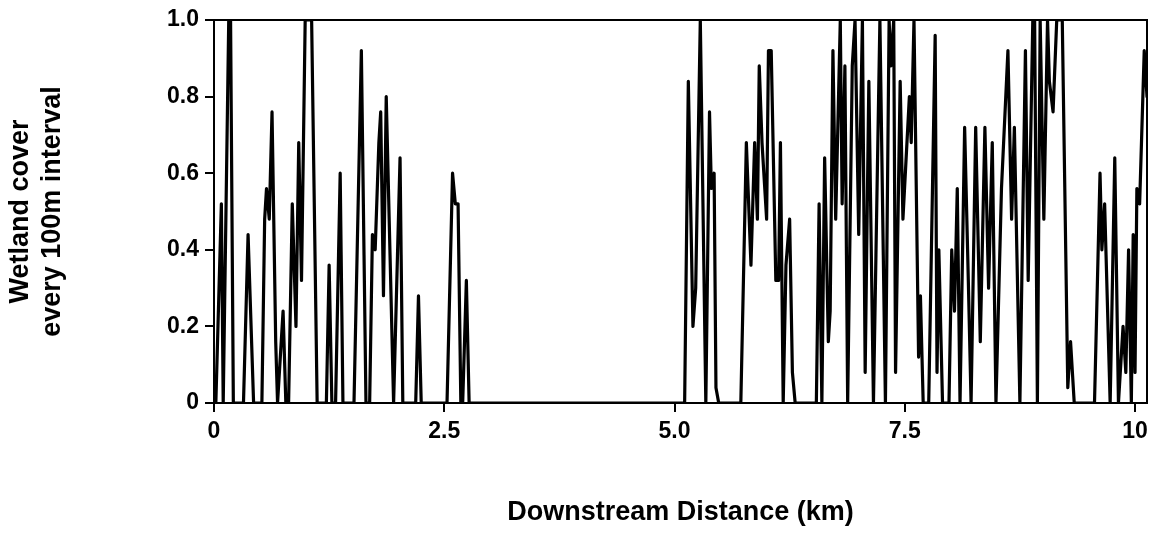  I want to click on y-tick-label: 0, so click(192, 401).